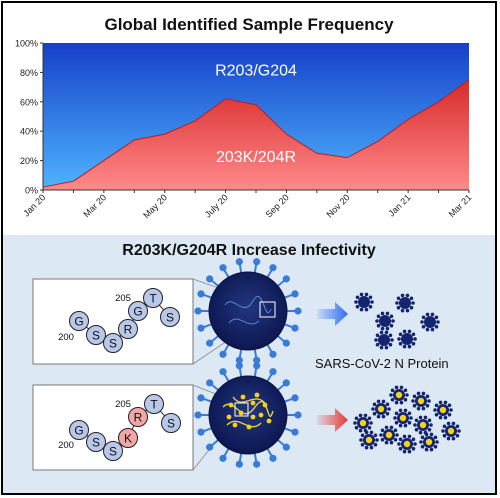 Image resolution: width=500 pixels, height=498 pixels. I want to click on residue-letter: R, so click(138, 418).